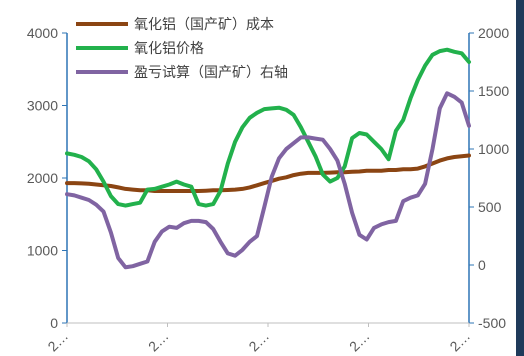  Describe the element at coordinates (493, 149) in the screenshot. I see `right-tick-label: 1000` at that location.